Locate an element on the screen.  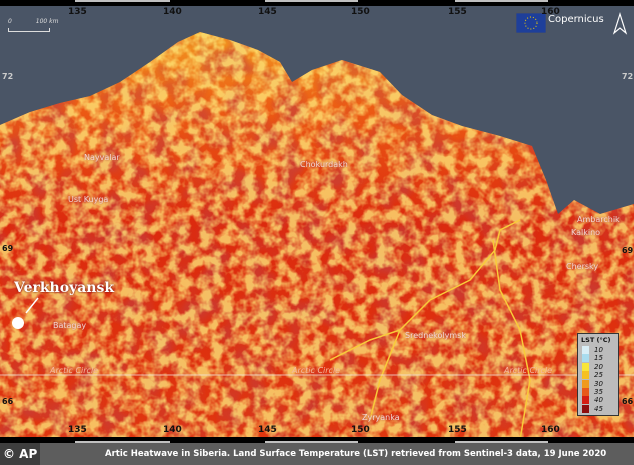
scale-start: 0 is located at coordinates (10, 21).